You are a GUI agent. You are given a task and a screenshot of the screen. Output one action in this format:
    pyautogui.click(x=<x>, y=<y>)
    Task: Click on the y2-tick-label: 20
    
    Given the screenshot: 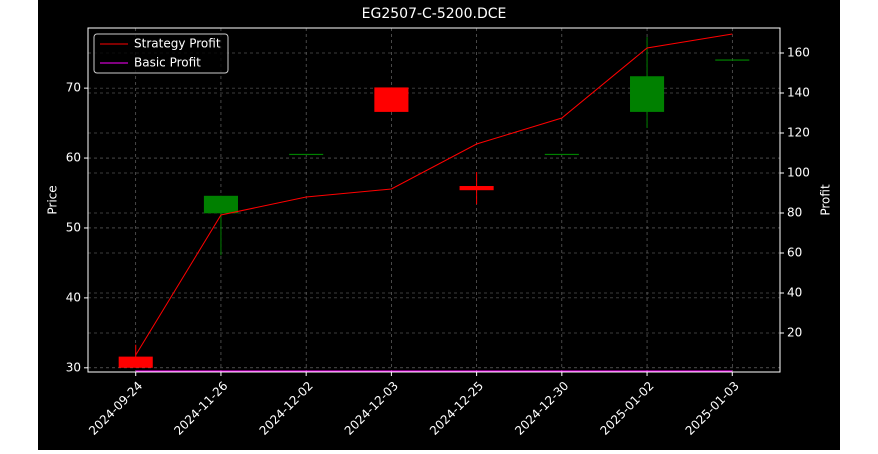 What is the action you would take?
    pyautogui.click(x=794, y=333)
    